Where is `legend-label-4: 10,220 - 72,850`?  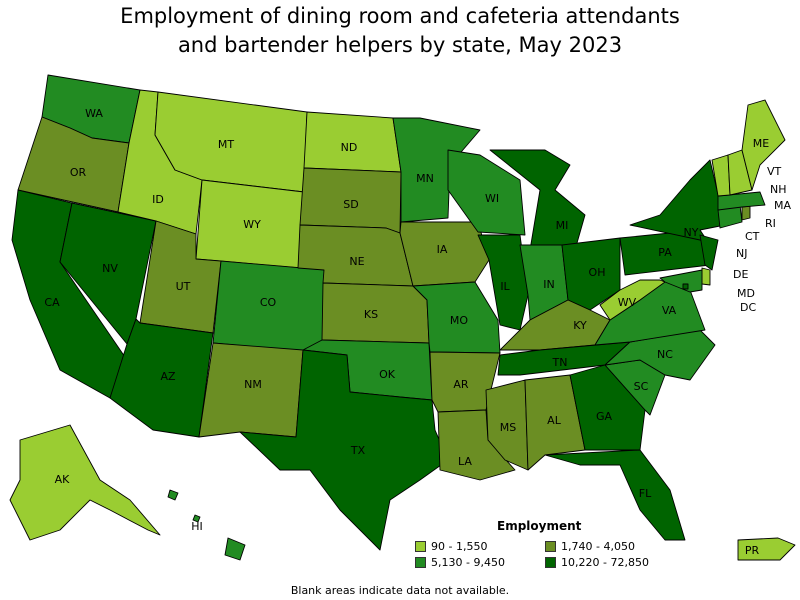
legend-label-4: 10,220 - 72,850 is located at coordinates (605, 562).